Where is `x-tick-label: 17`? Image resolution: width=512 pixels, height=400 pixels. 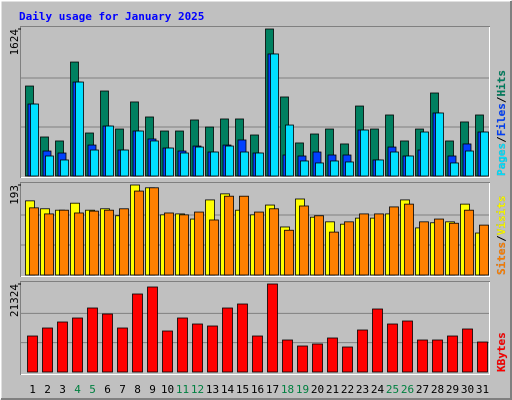
x-tick-label: 17 is located at coordinates (272, 389).